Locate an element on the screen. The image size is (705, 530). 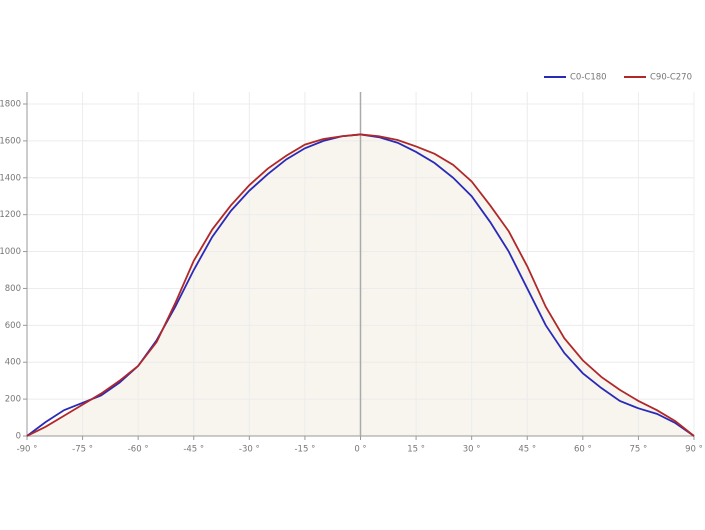
y-tick-label: 200 is located at coordinates (13, 400).